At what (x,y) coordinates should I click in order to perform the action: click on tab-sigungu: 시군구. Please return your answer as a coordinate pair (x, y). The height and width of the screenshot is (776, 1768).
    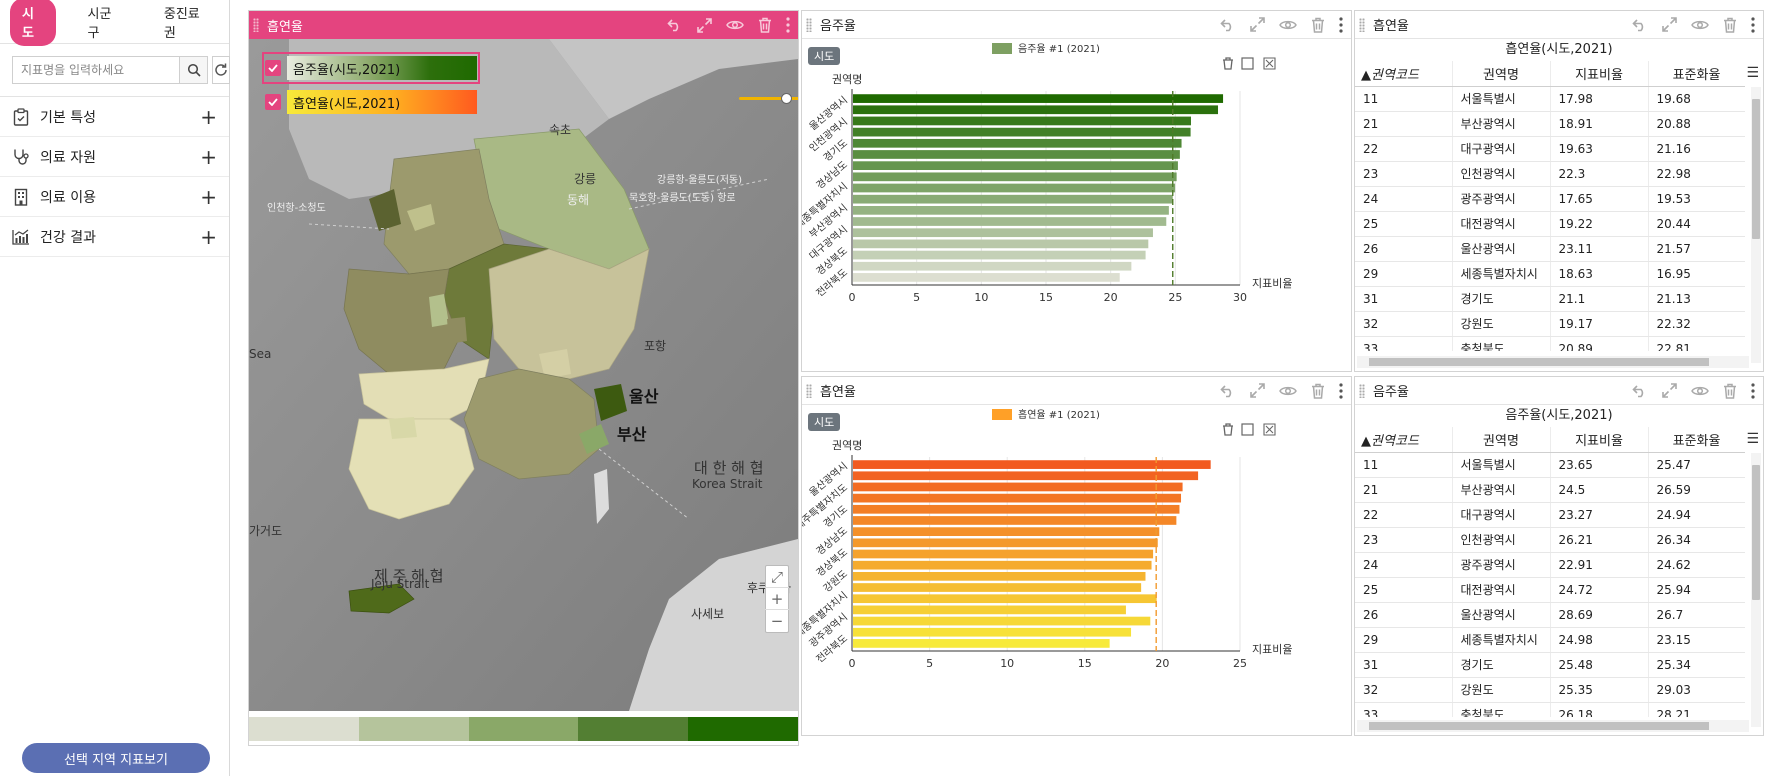
    Looking at the image, I should click on (99, 23).